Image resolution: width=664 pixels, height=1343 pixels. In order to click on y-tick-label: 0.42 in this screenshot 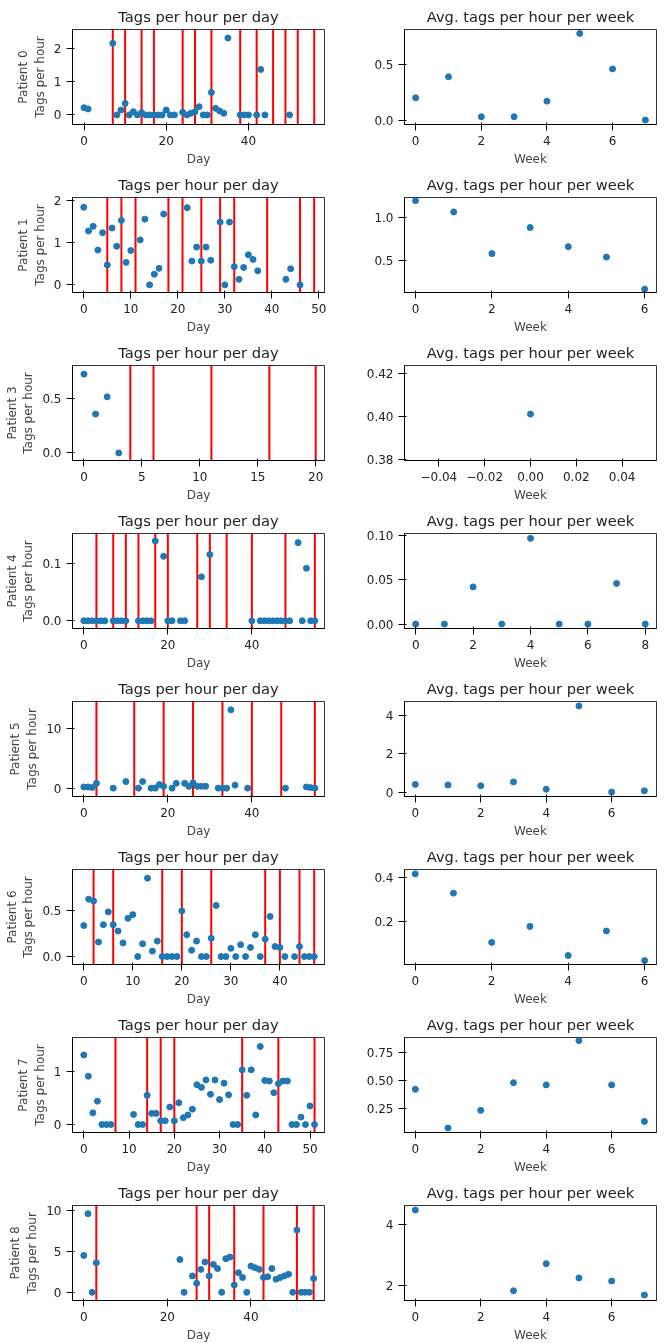, I will do `click(380, 373)`.